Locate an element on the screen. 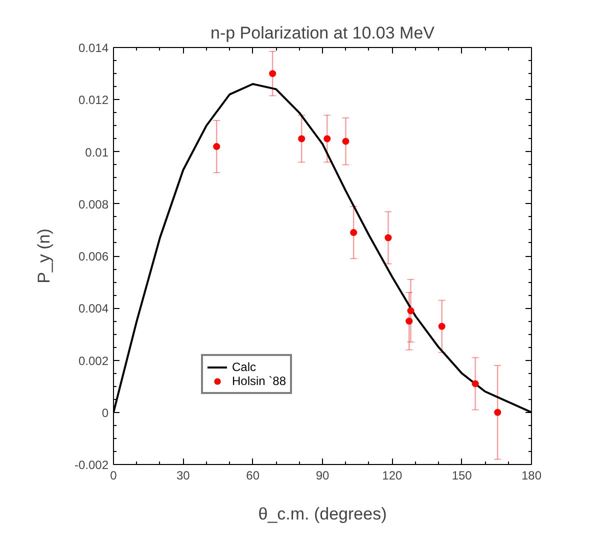  y-tick-label: 0.002 is located at coordinates (93, 361).